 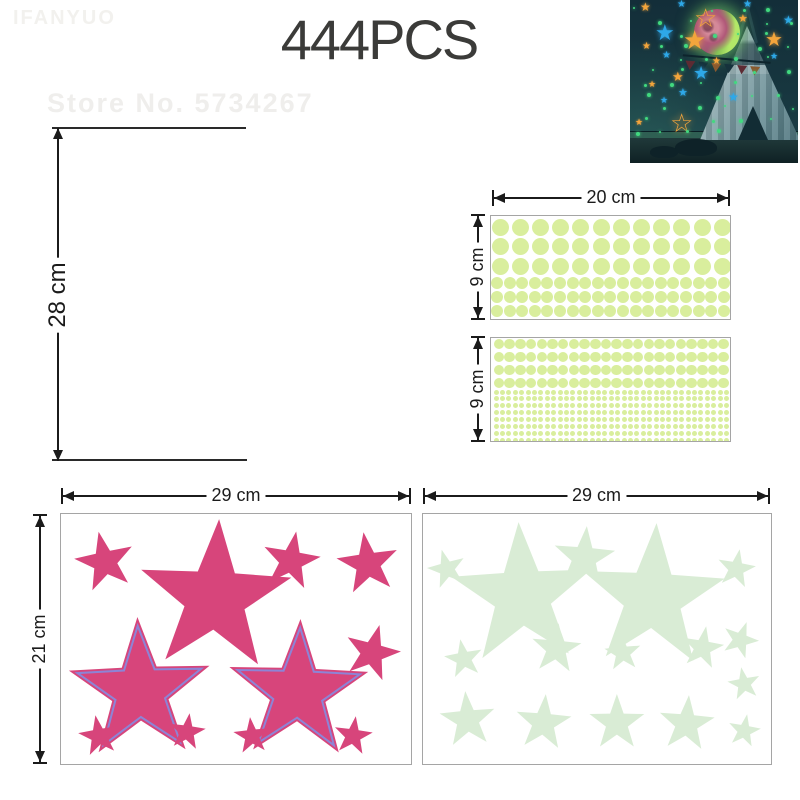 I want to click on star-sheet-2-width-dimension: 29 cm, so click(x=596, y=495).